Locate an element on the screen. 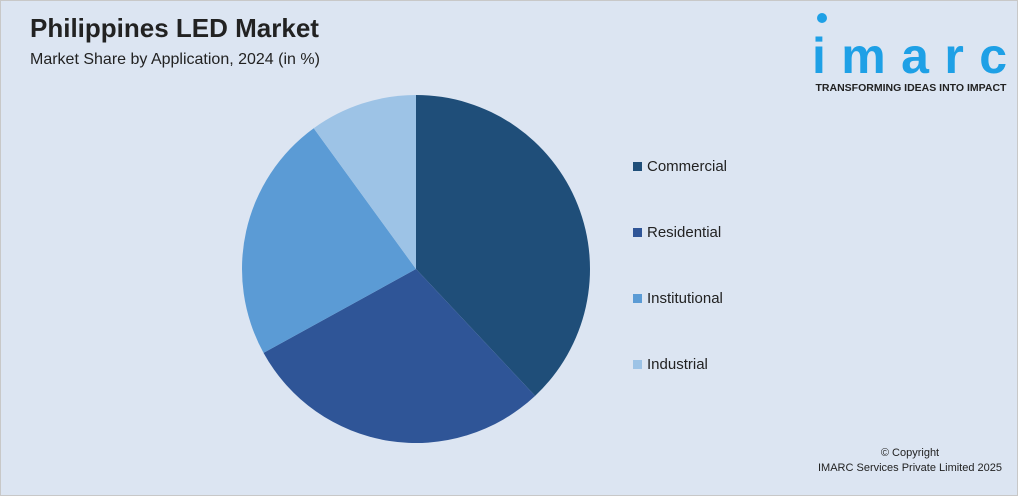  copyright: IMARC Services Private Limited 2025 is located at coordinates (910, 468).